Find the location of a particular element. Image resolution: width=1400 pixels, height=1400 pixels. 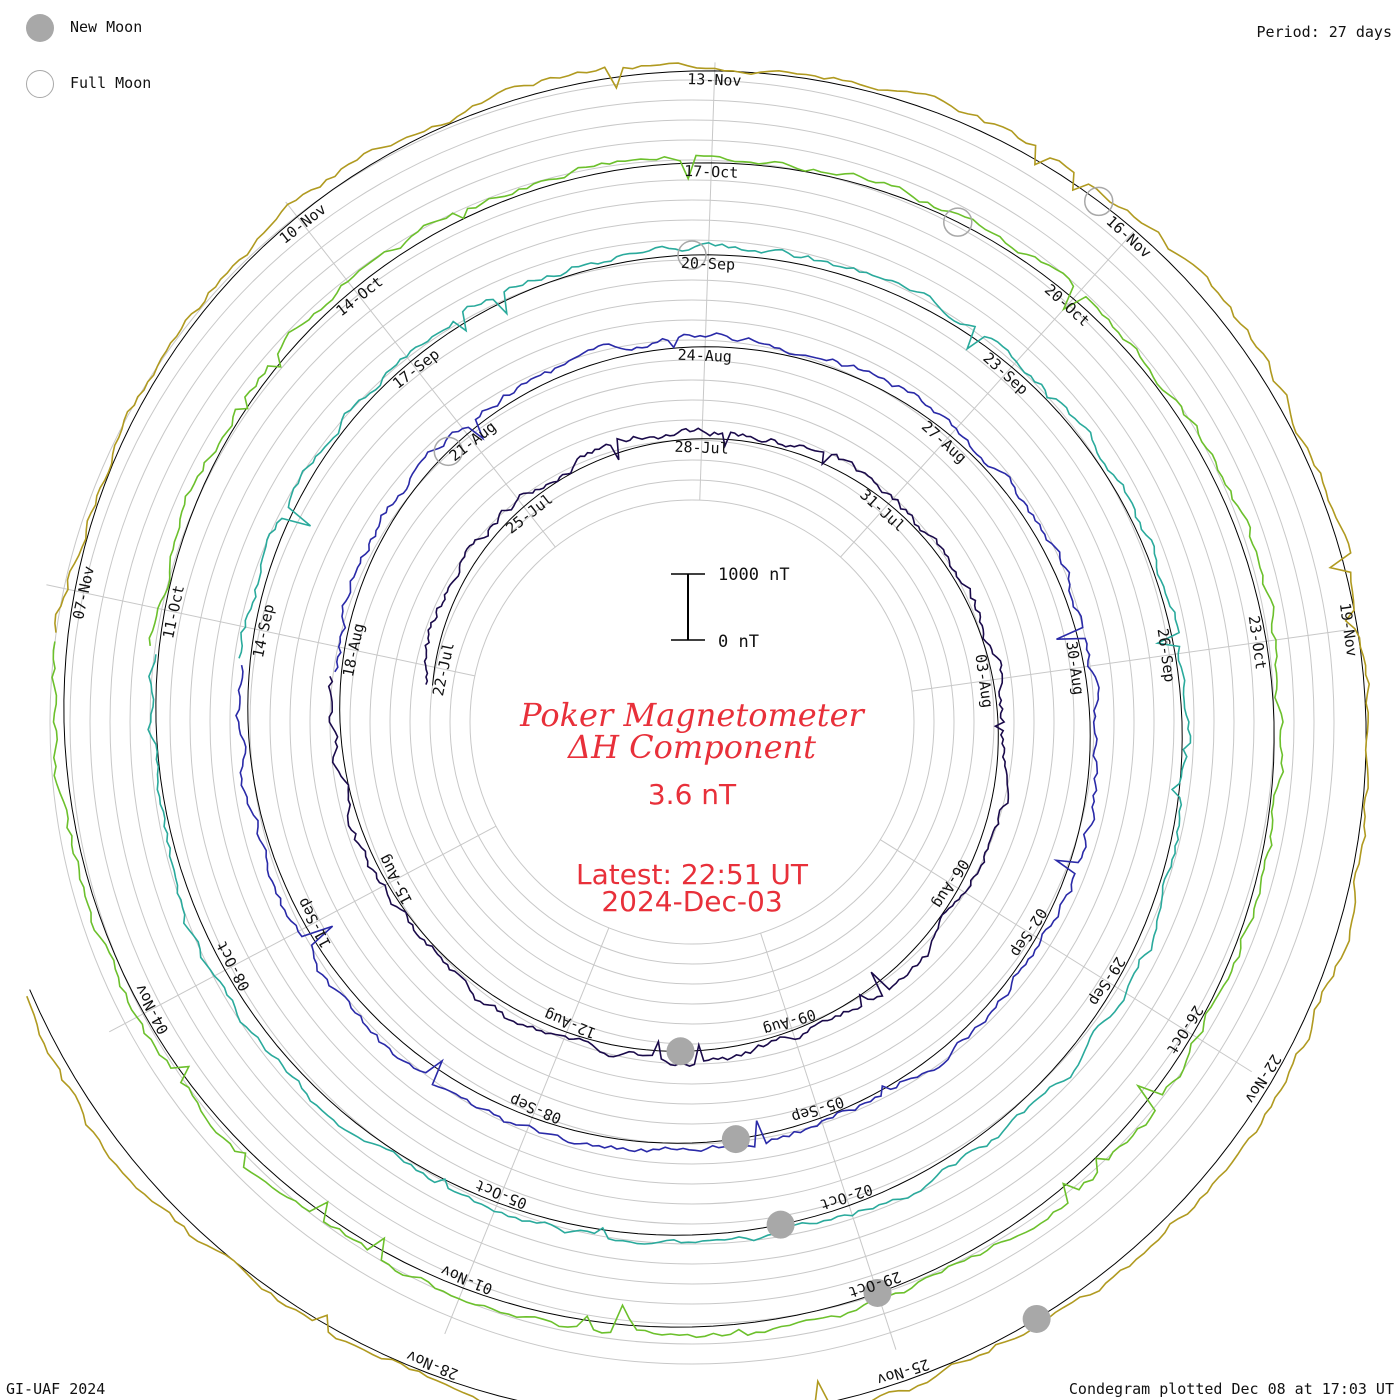

date-label: 20-Oct is located at coordinates (1067, 306).